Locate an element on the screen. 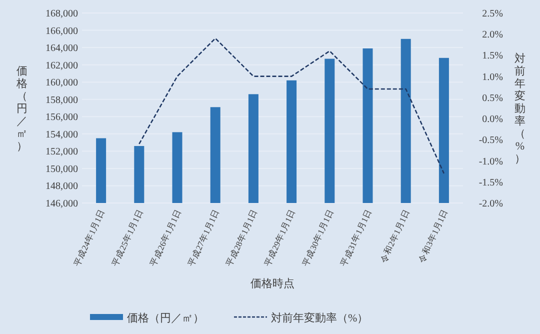 Image resolution: width=540 pixels, height=334 pixels. y-tick-label: 160,000 is located at coordinates (62, 83).